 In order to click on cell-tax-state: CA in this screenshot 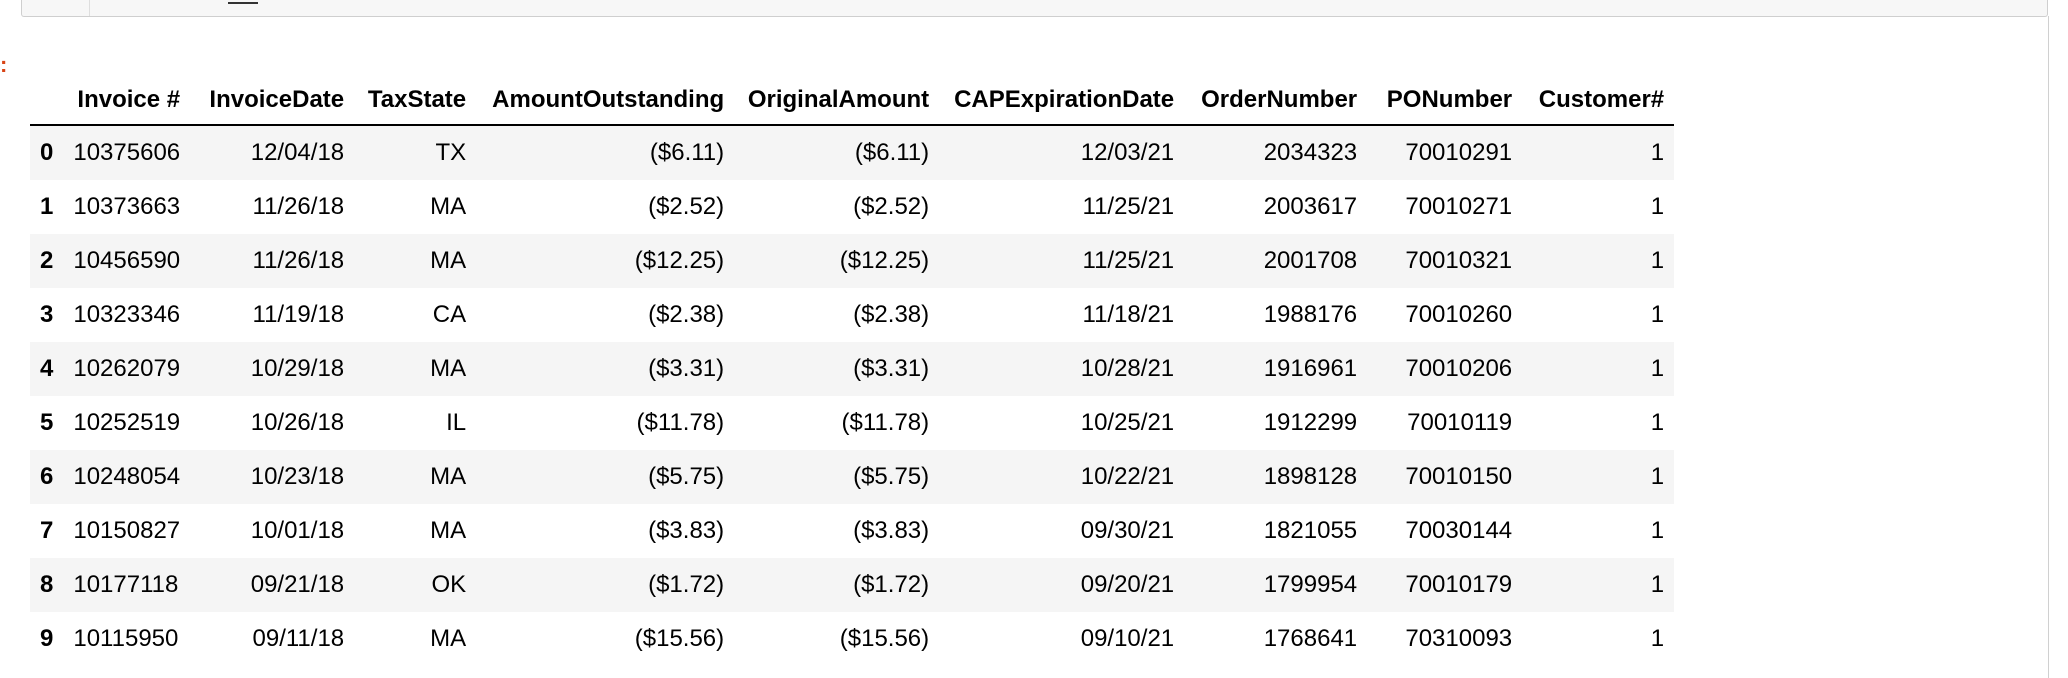, I will do `click(449, 314)`.